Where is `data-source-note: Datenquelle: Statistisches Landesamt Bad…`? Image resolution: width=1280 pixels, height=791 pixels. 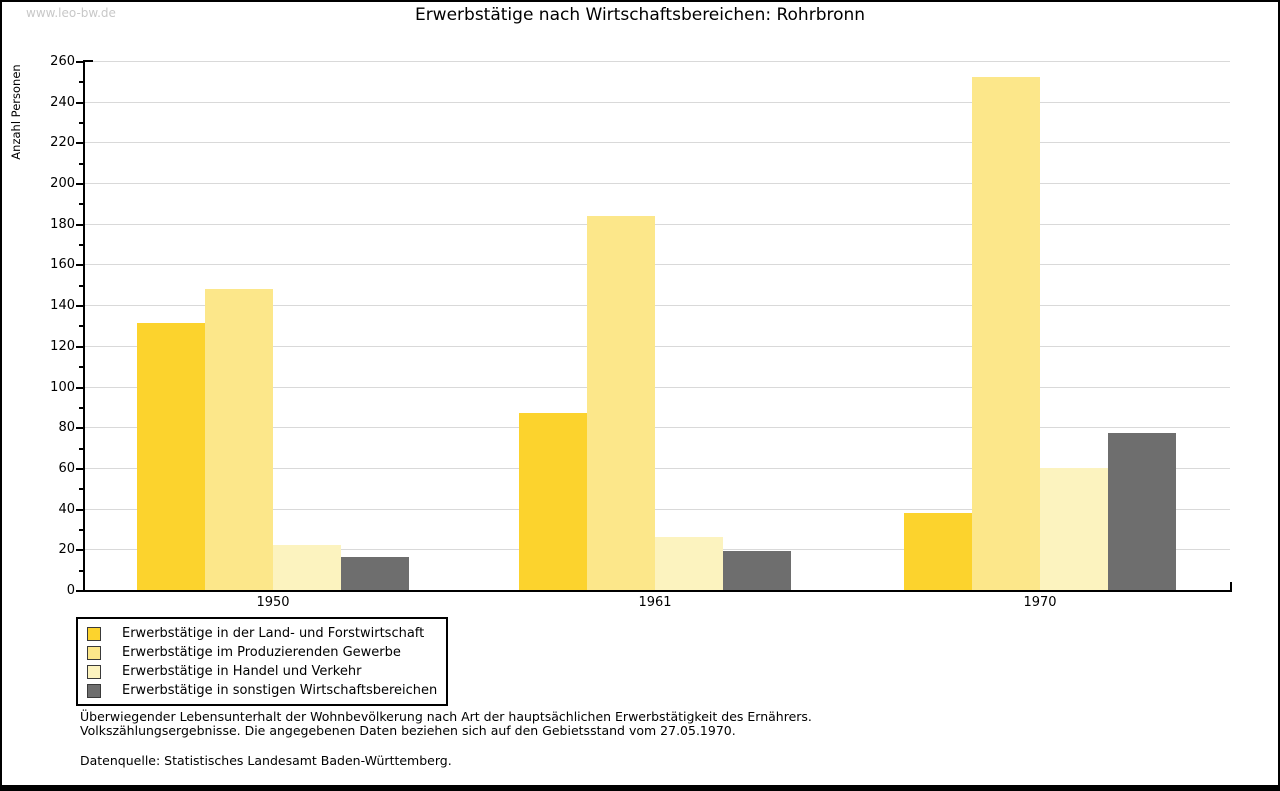 data-source-note: Datenquelle: Statistisches Landesamt Bad… is located at coordinates (266, 760).